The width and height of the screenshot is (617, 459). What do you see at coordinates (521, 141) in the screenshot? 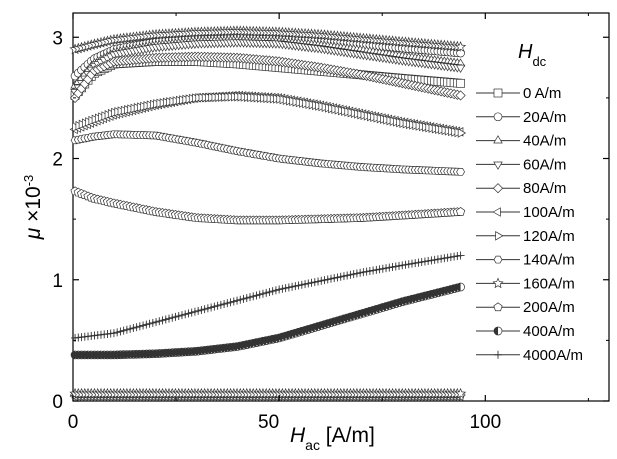
I see `legend-item: 40A/m` at bounding box center [521, 141].